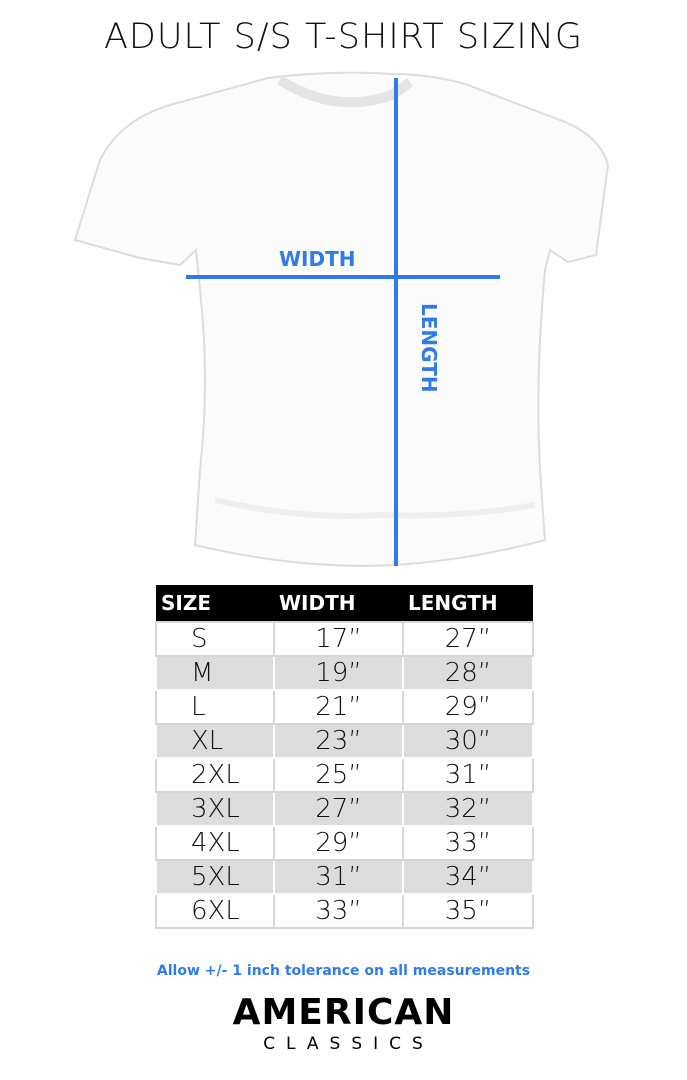 The image size is (687, 1080). I want to click on logo-line1: AMERICAN, so click(343, 1012).